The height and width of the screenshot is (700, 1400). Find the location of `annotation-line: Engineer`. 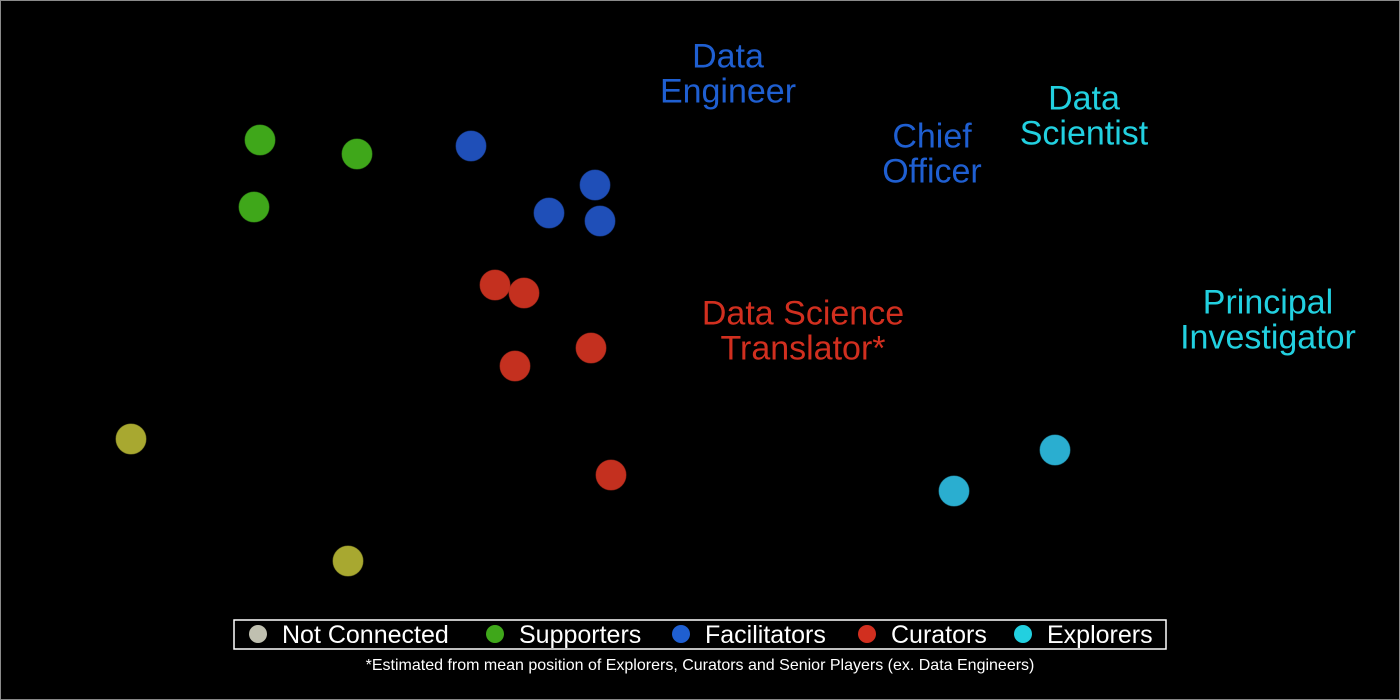

annotation-line: Engineer is located at coordinates (728, 92).